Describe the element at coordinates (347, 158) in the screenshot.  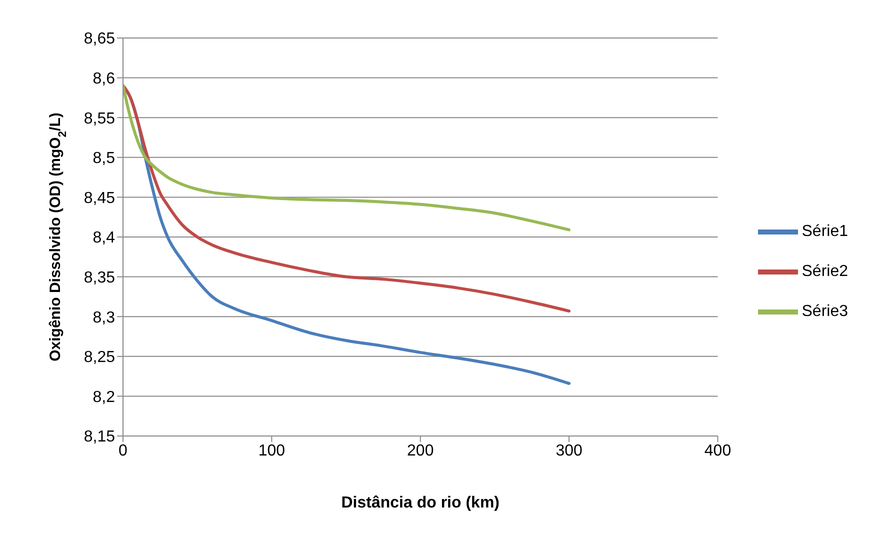
I see `line-series` at that location.